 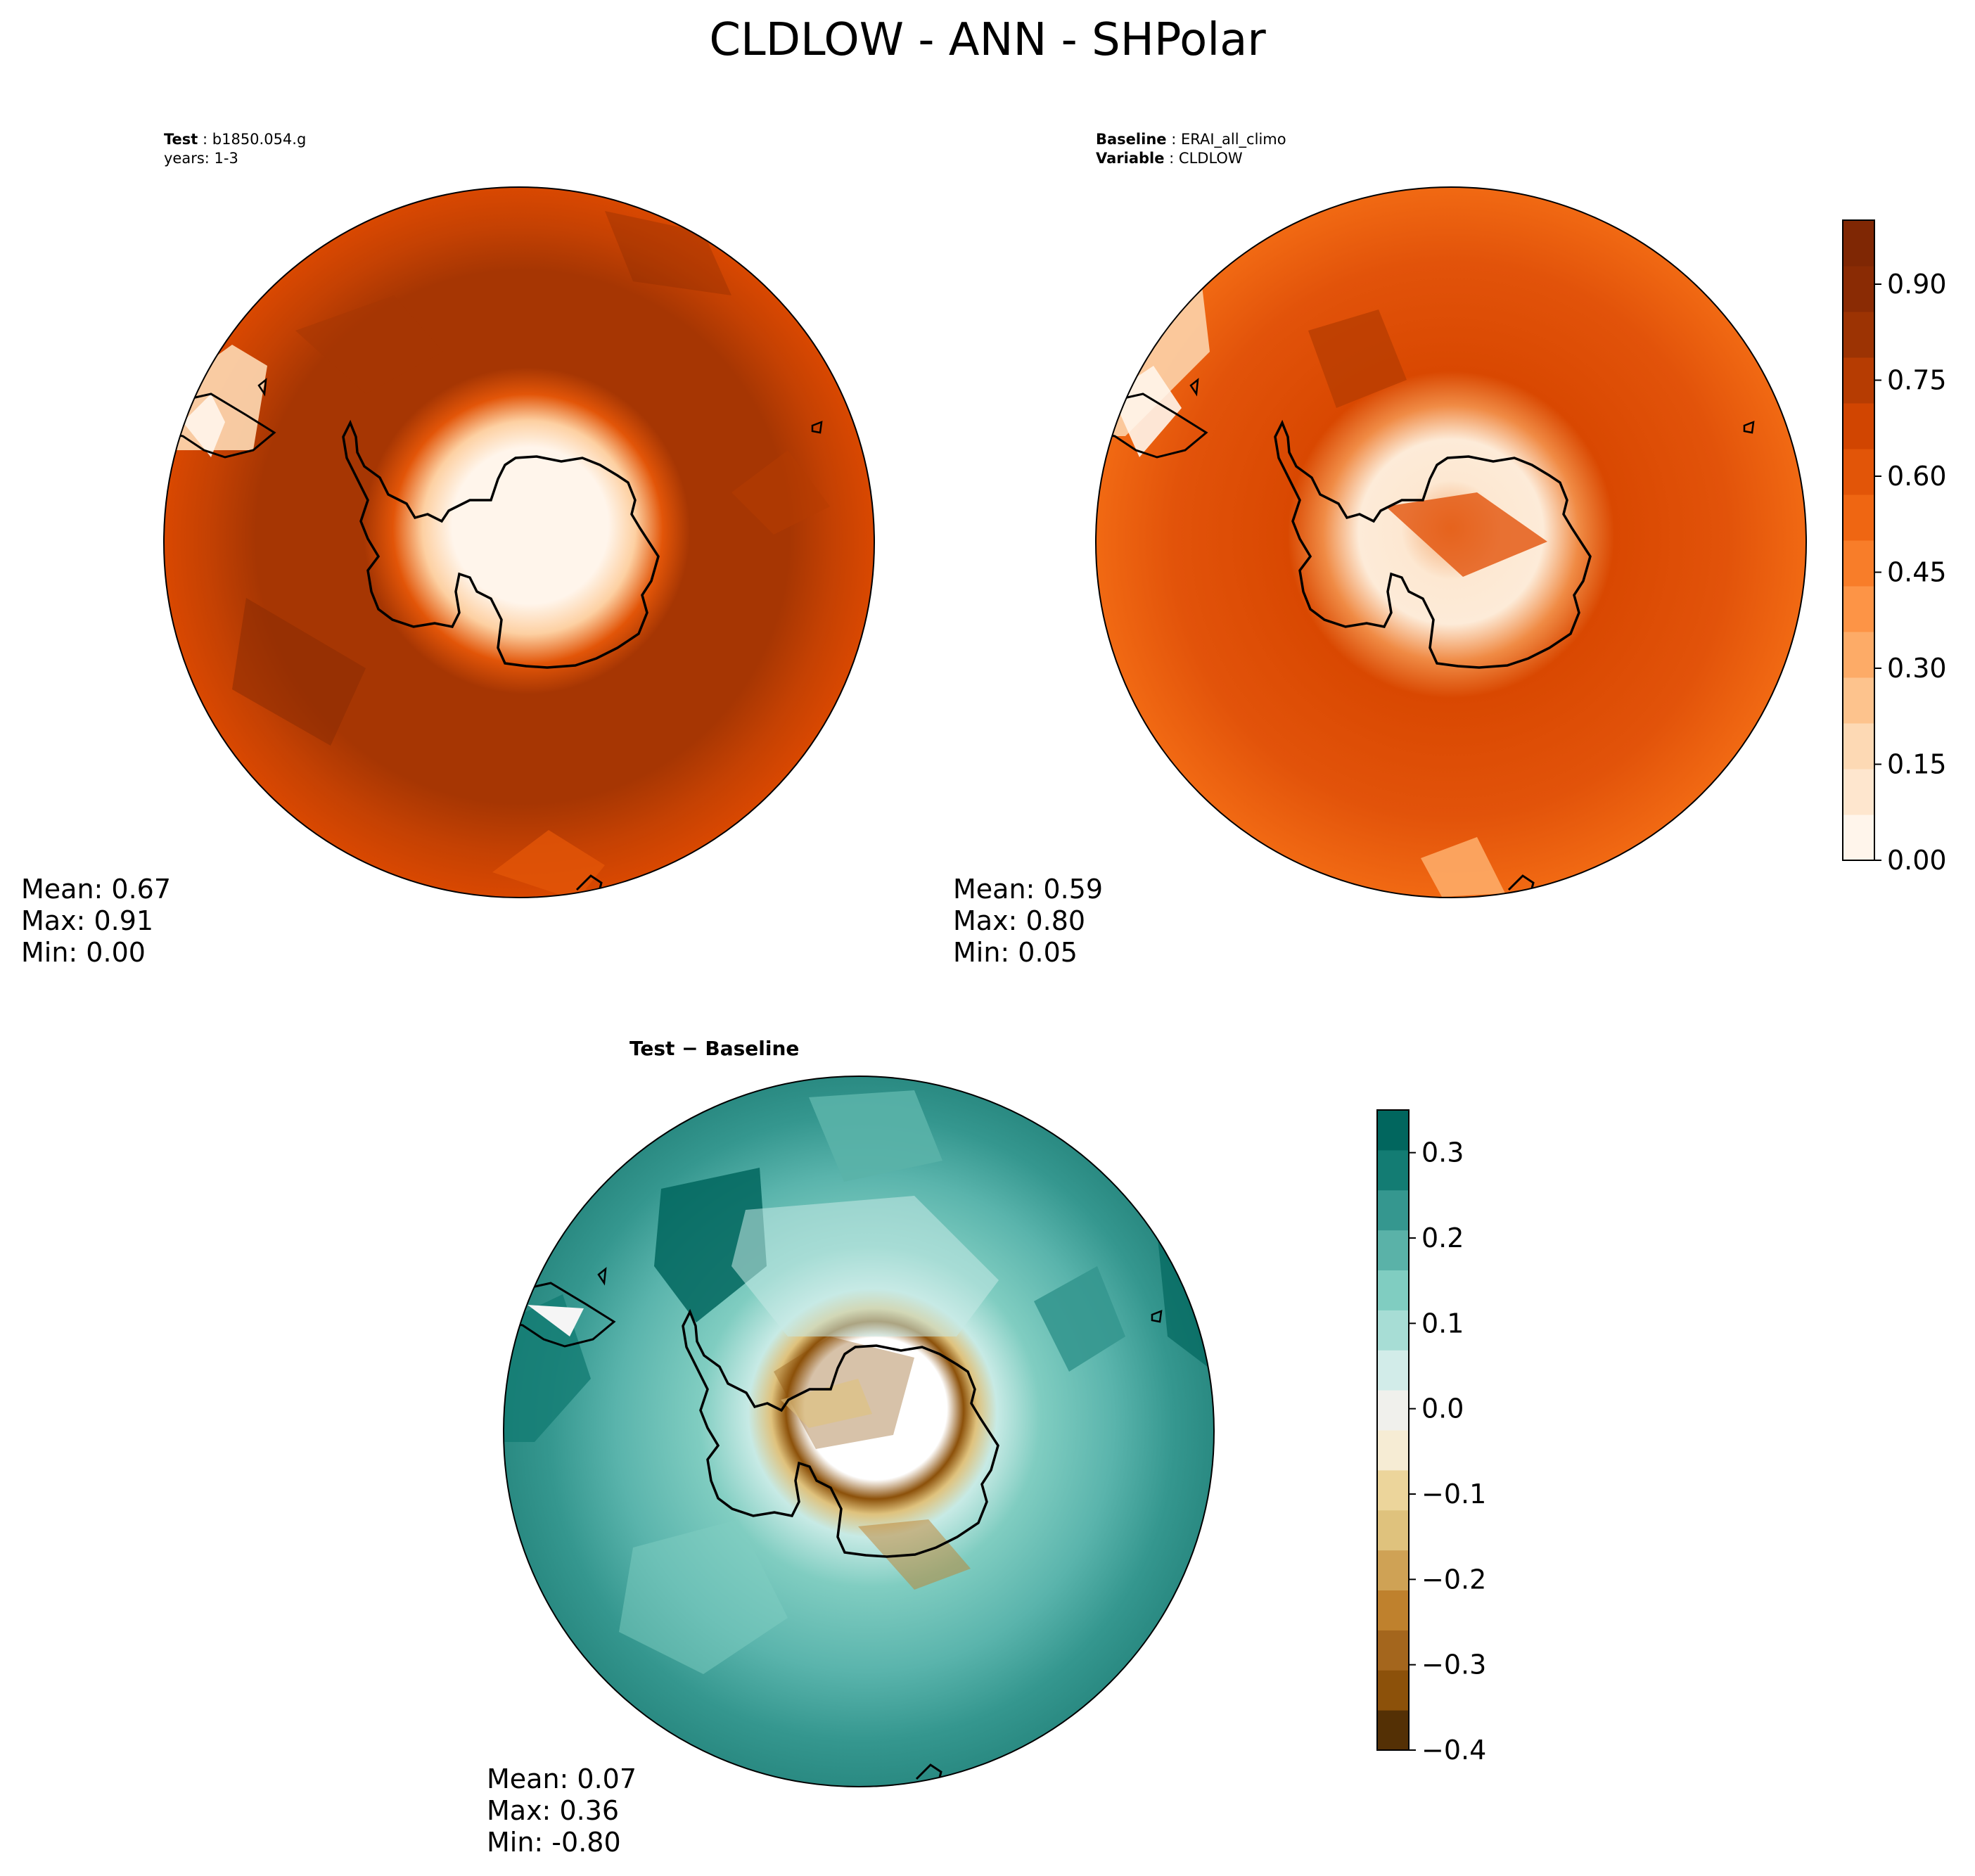 What do you see at coordinates (1917, 572) in the screenshot?
I see `colorbar-tick-label: 0.45` at bounding box center [1917, 572].